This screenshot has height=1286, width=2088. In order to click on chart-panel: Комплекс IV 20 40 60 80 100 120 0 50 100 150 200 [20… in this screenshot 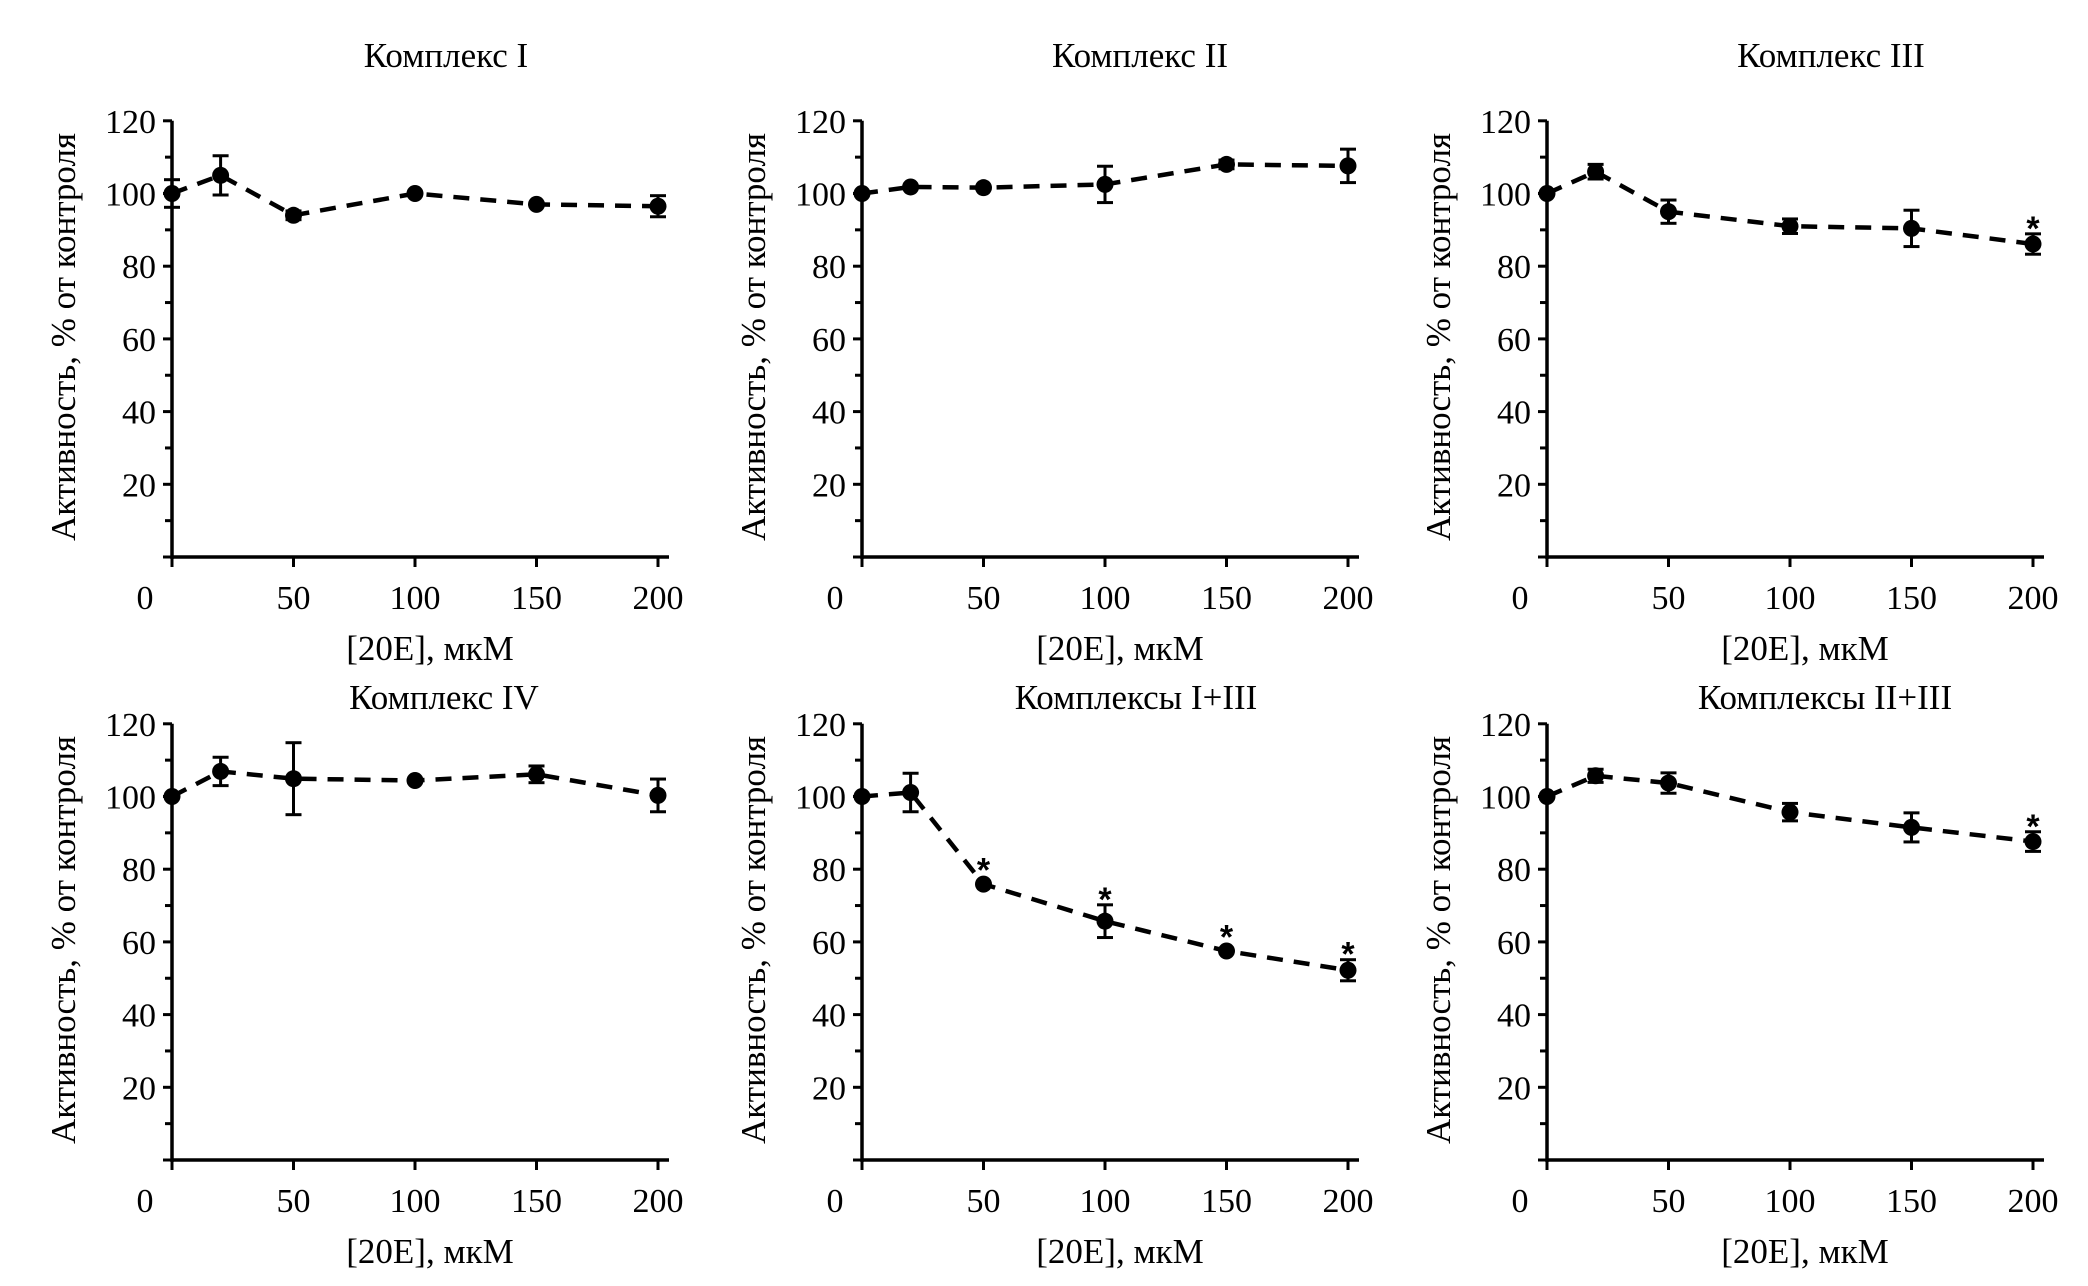, I will do `click(364, 974)`.